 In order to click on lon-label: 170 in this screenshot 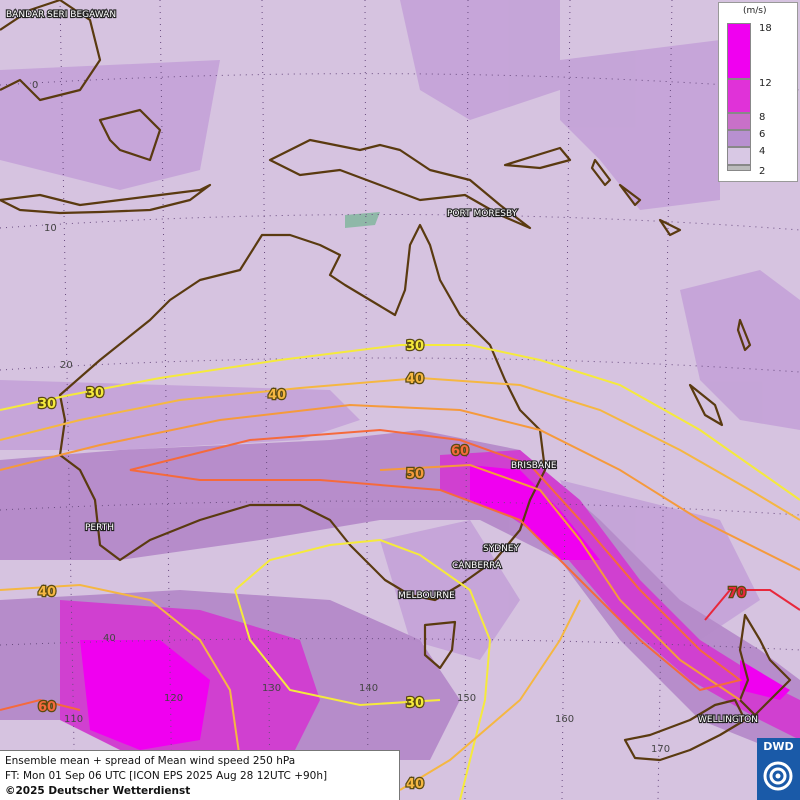, I will do `click(660, 749)`.